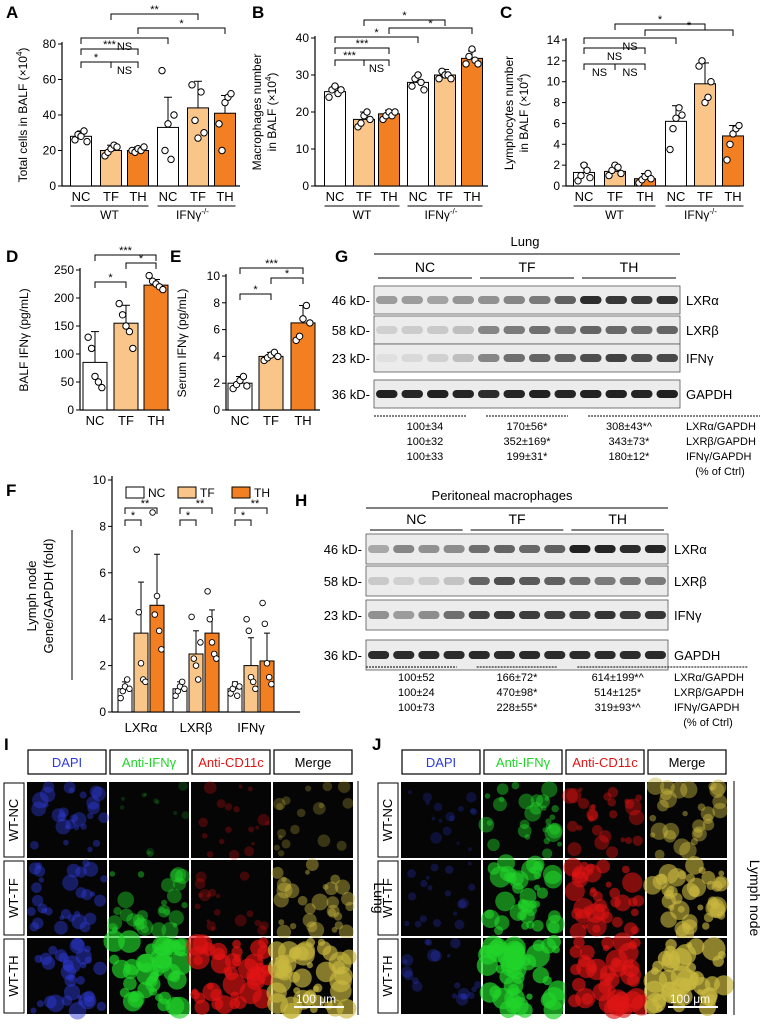 This screenshot has height=1034, width=762. Describe the element at coordinates (416, 693) in the screenshot. I see `quant-value: 100±24` at that location.